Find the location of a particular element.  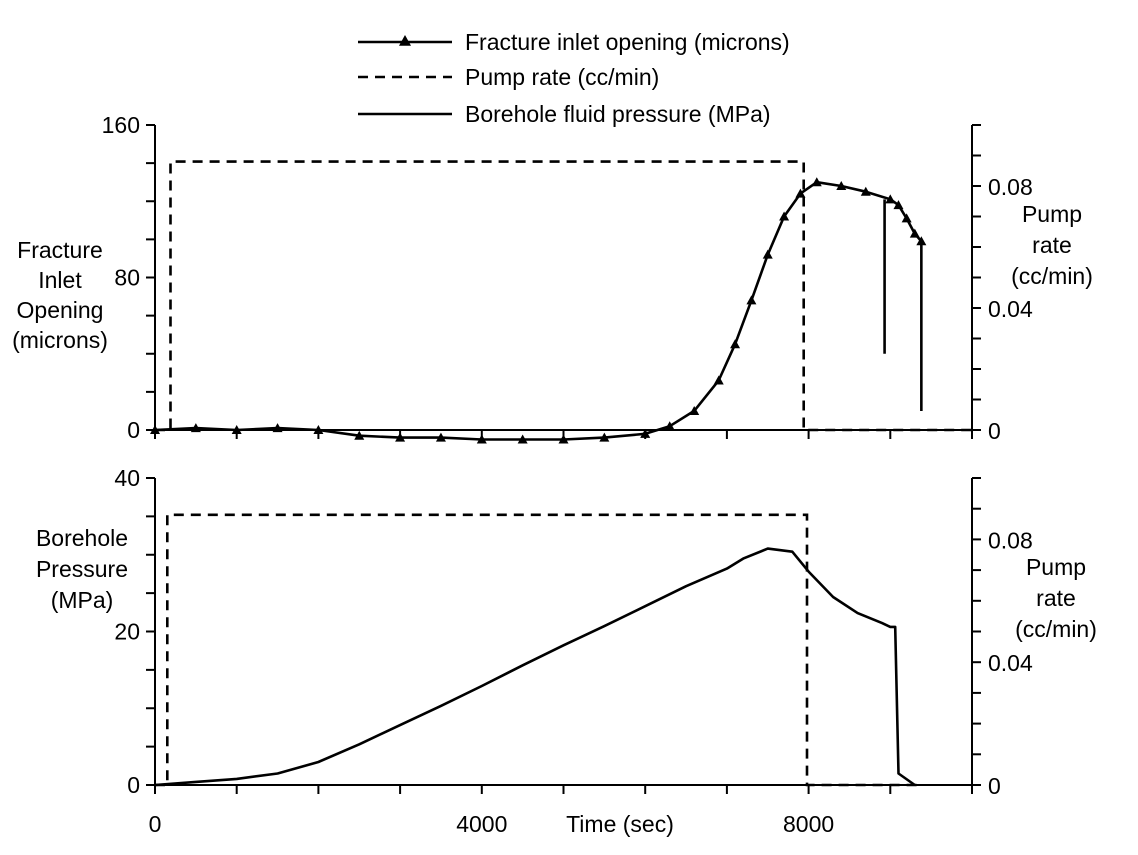

left-axis-label-line: Pressure is located at coordinates (82, 569).